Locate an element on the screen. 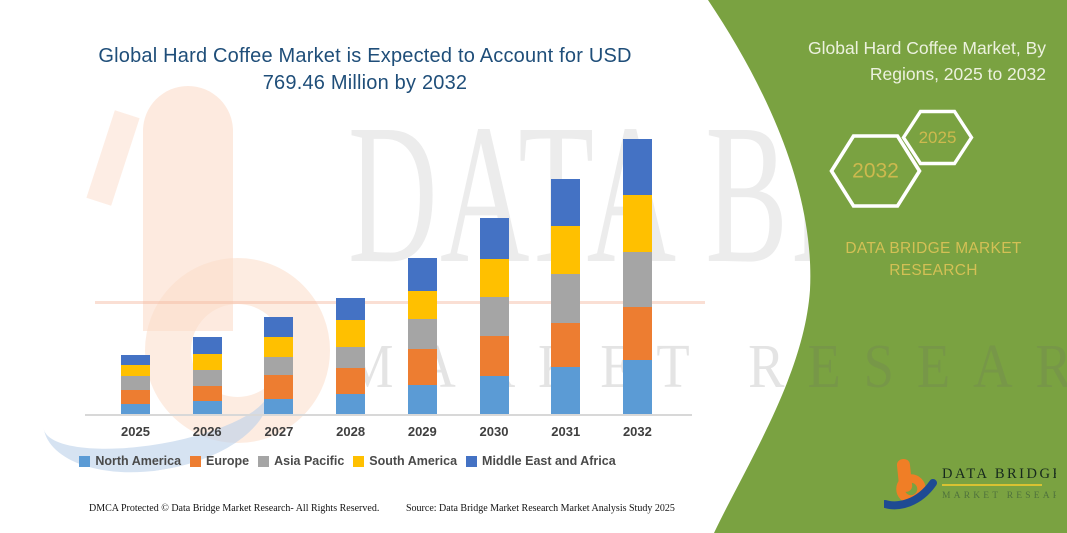 The image size is (1067, 533). x-axis-labels: 2025 2026 2027 2028 2029 2030 2031 2032 is located at coordinates (386, 431).